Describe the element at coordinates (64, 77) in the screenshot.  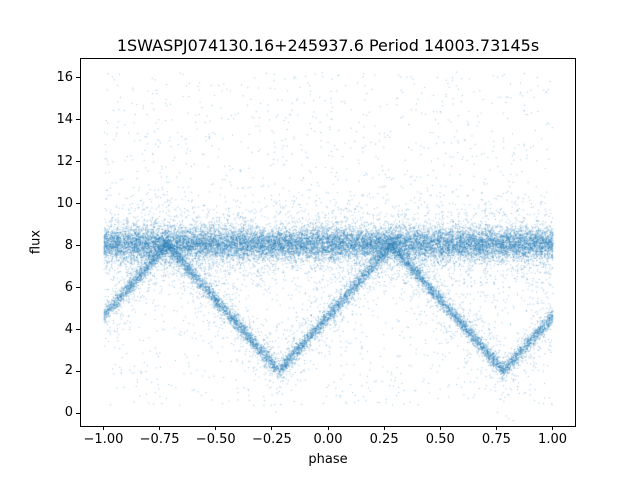
I see `y-tick-label: 16` at that location.